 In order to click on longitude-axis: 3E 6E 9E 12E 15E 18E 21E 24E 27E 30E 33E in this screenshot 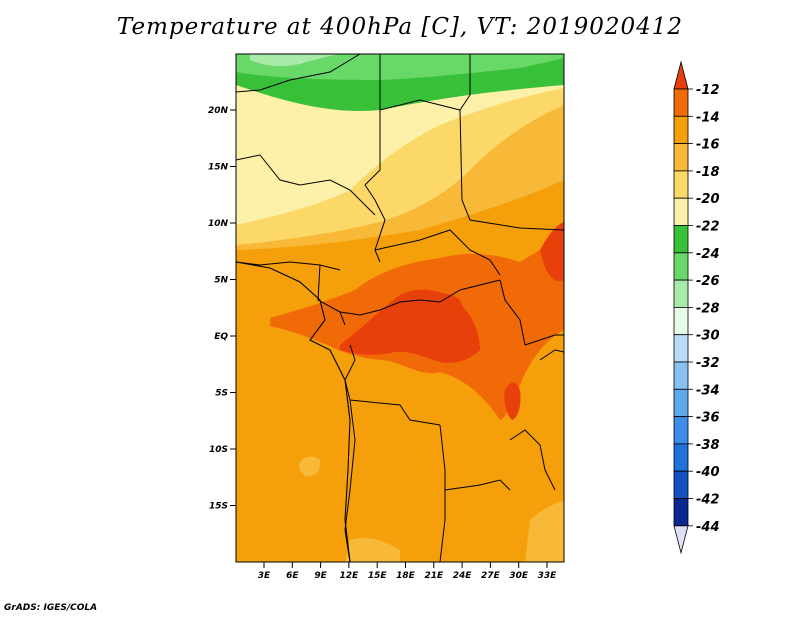, I will do `click(407, 571)`.